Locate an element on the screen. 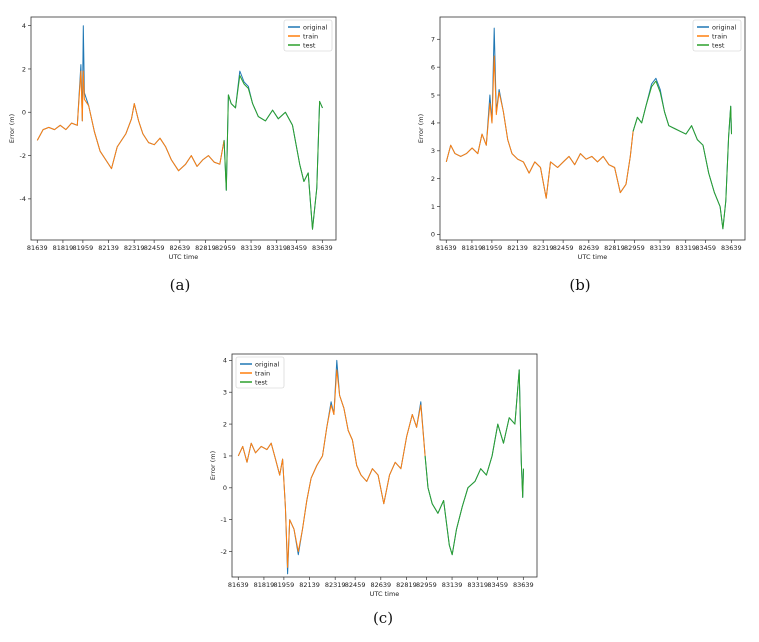 This screenshot has width=759, height=642. y-tick-label: -1 is located at coordinates (224, 520).